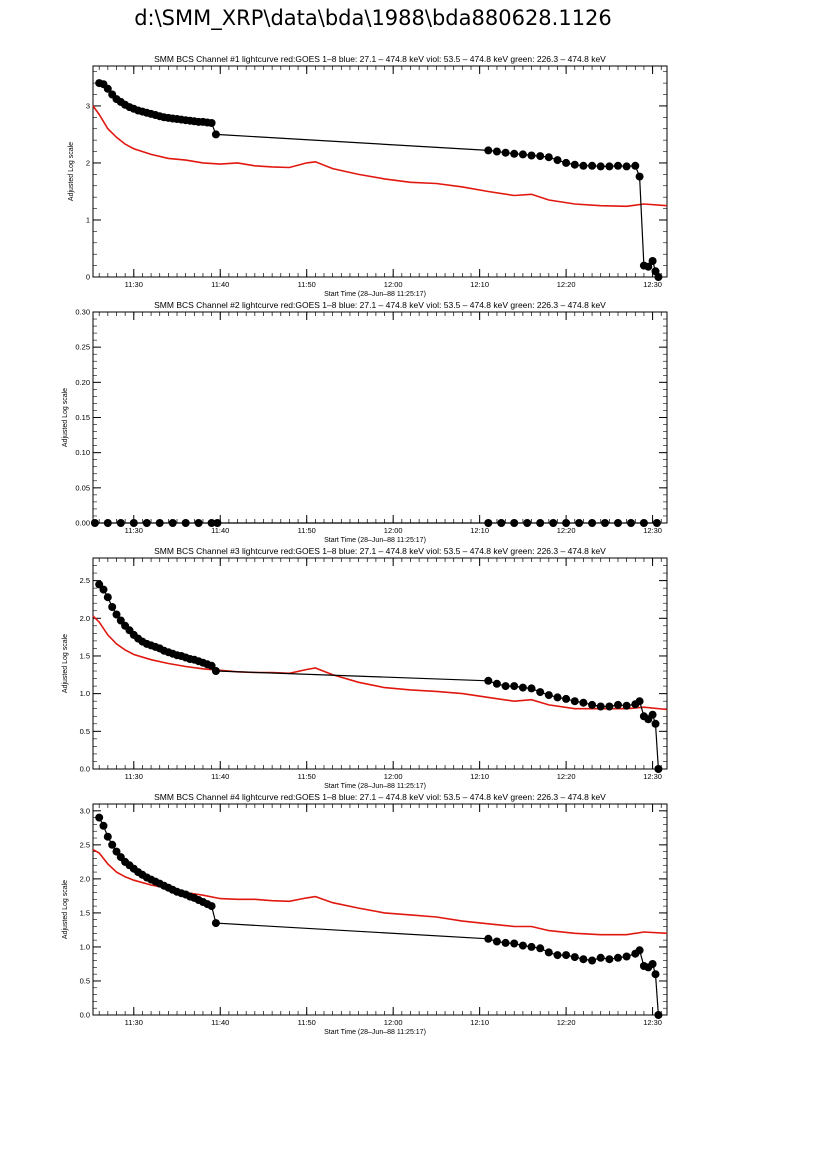 The height and width of the screenshot is (1169, 826). I want to click on series-goes-red, so click(380, 892).